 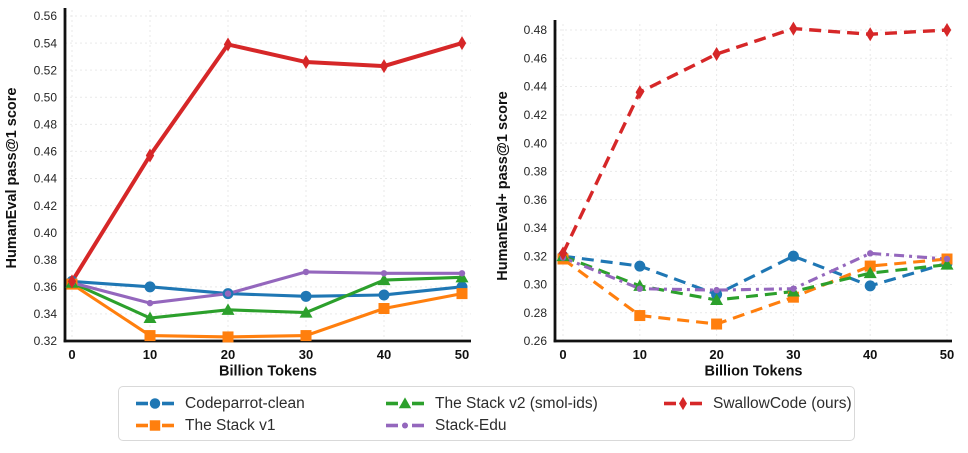 What do you see at coordinates (46, 43) in the screenshot?
I see `svg-text: 0.54` at bounding box center [46, 43].